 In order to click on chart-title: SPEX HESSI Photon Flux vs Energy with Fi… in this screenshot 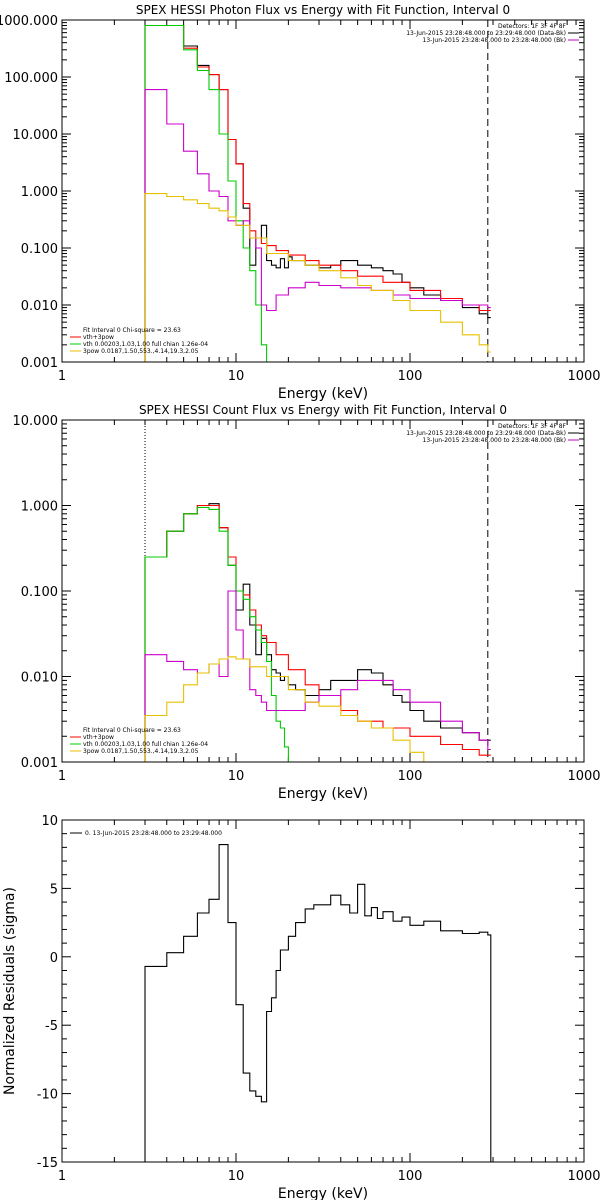, I will do `click(323, 10)`.